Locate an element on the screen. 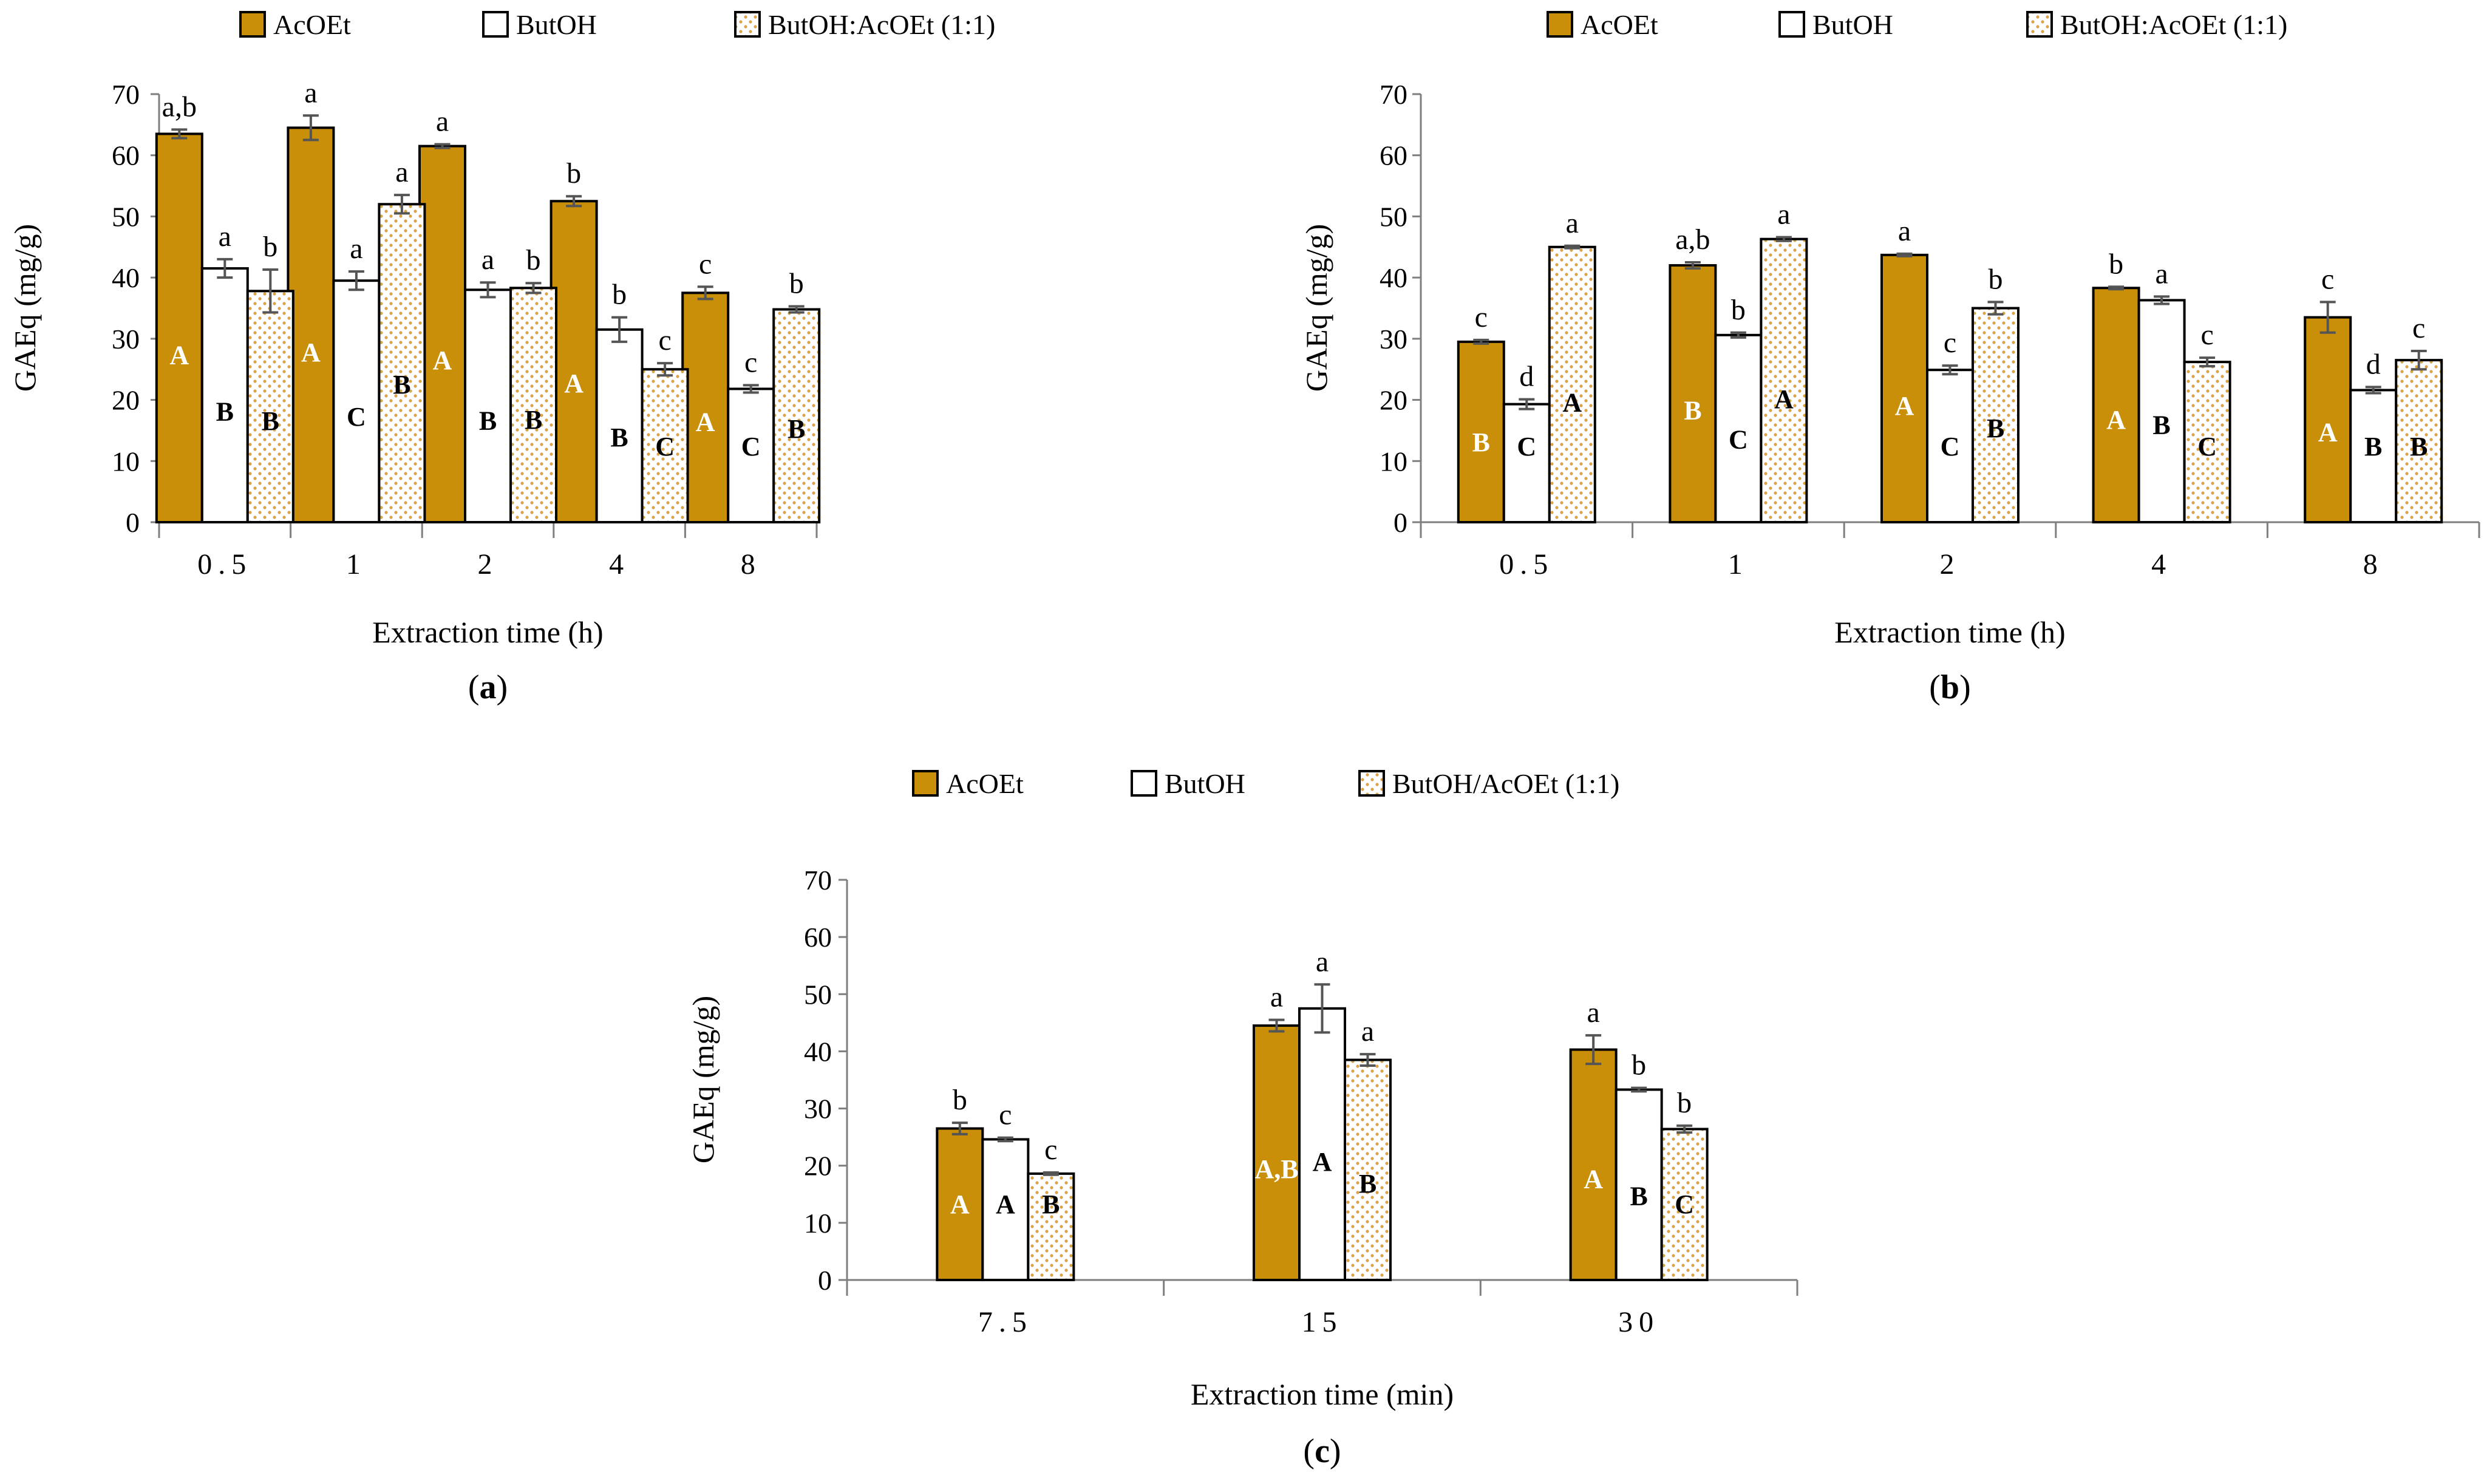 The height and width of the screenshot is (1484, 2484). x-axis-title: Extraction time (h) is located at coordinates (487, 632).